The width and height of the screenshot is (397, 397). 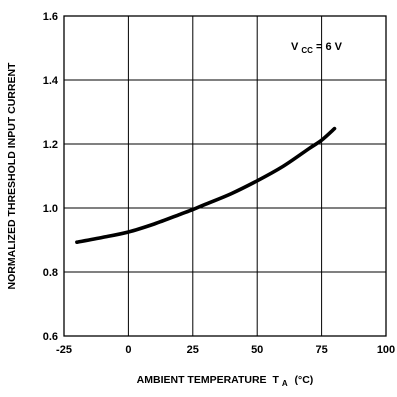 I want to click on x-axis-symbol: T, so click(x=275, y=380).